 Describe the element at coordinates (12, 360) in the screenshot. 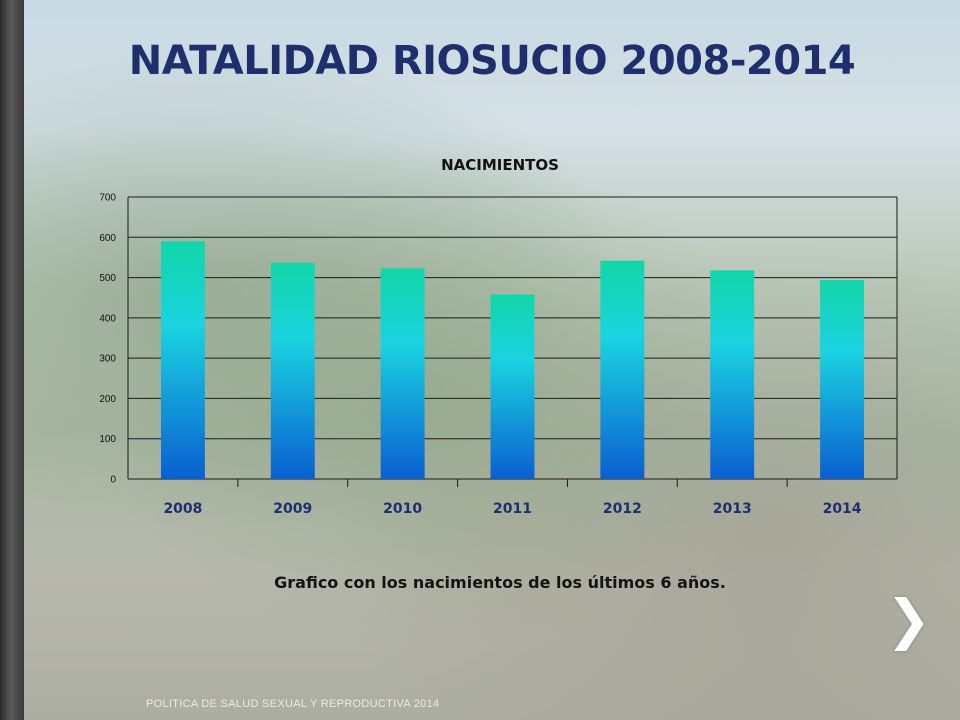

I see `left-side-bar` at that location.